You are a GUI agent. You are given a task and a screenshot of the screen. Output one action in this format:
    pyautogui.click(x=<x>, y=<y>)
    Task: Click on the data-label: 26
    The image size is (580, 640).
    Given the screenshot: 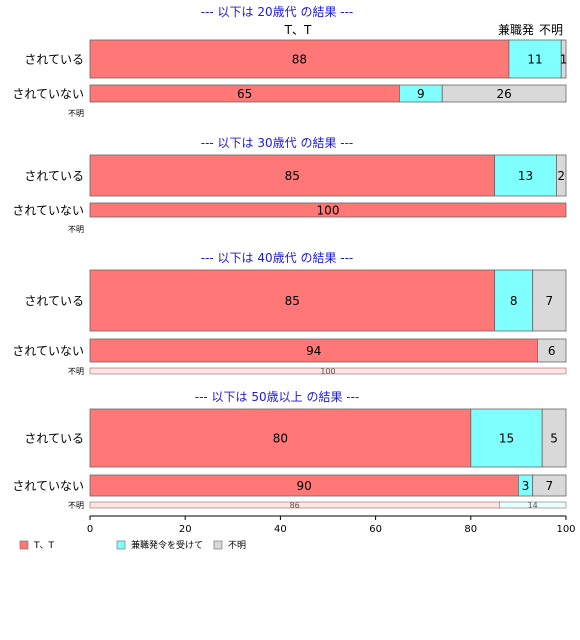 What is the action you would take?
    pyautogui.click(x=503, y=94)
    